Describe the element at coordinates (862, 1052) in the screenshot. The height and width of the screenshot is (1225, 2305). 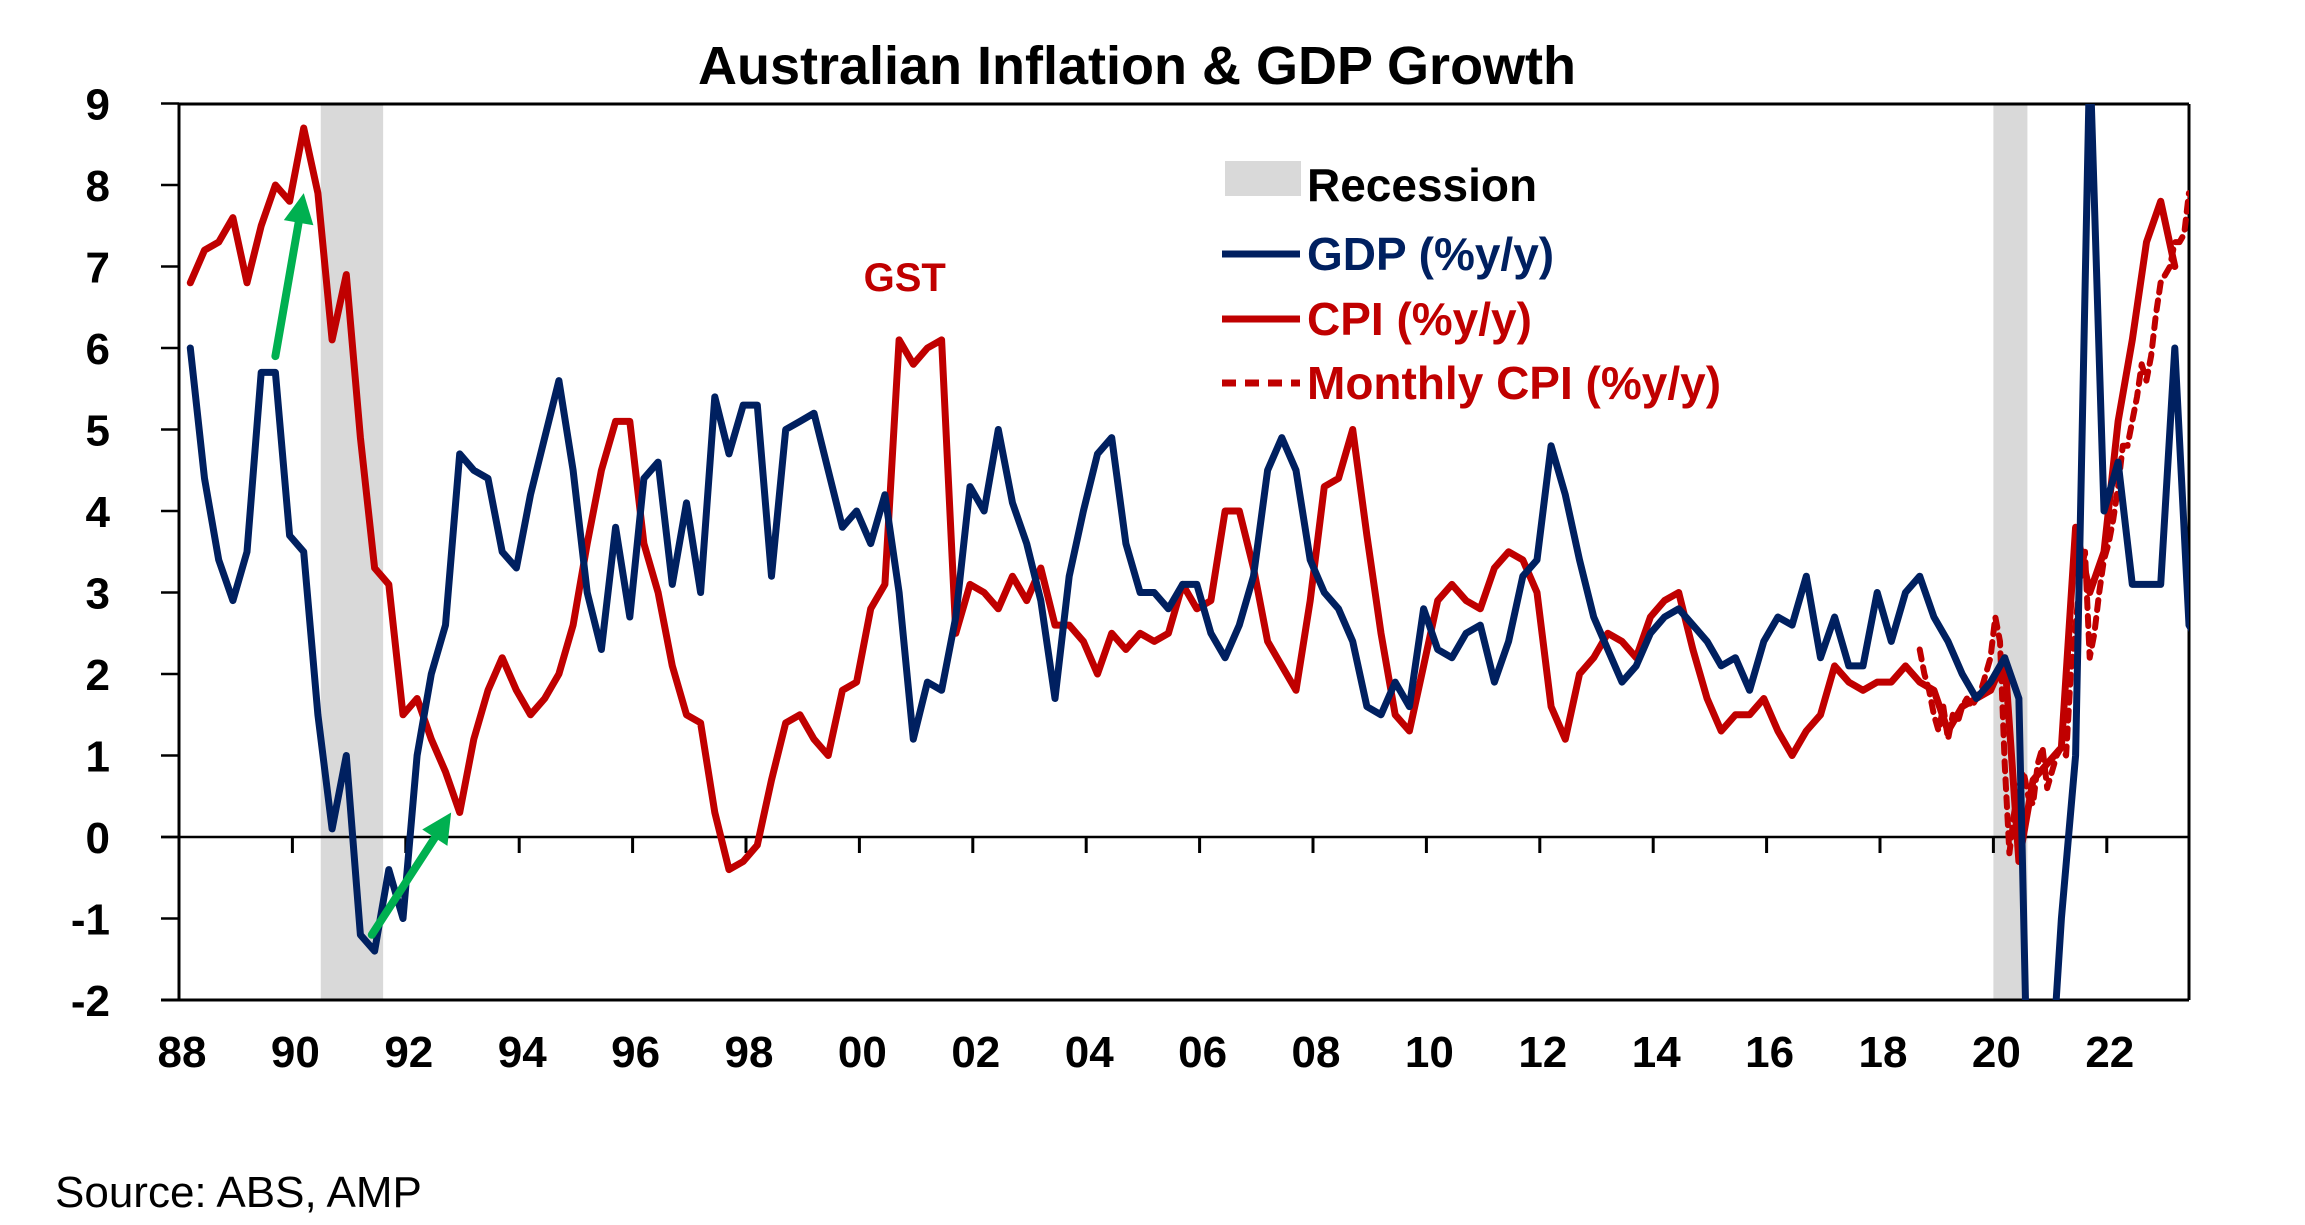
I see `x-tick-label: 00` at that location.